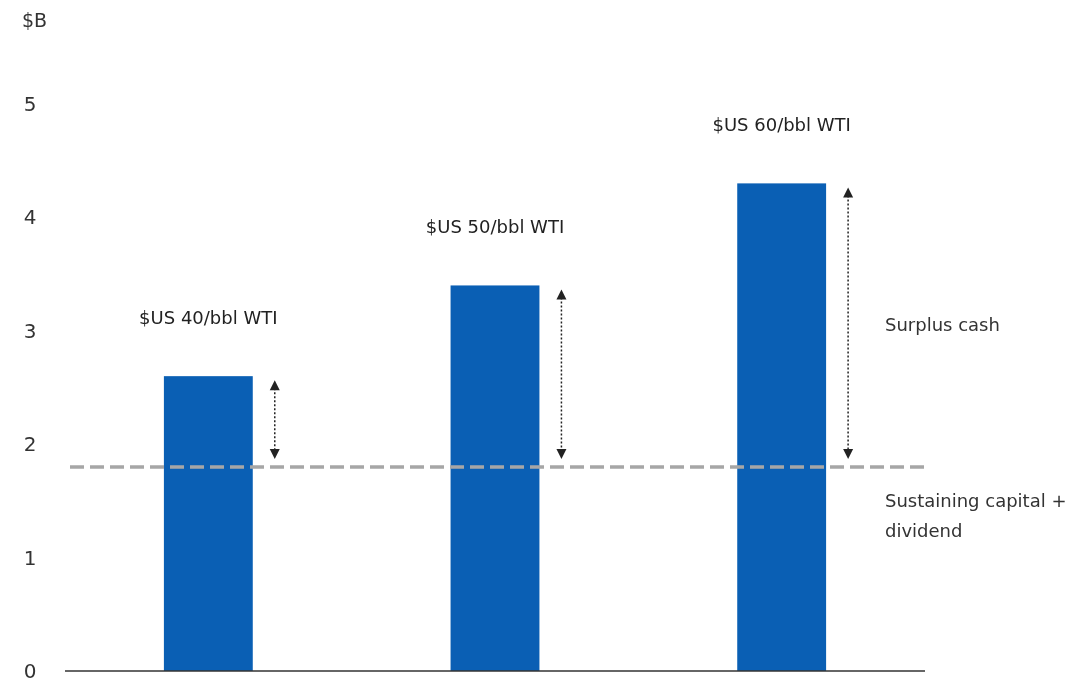  I want to click on x-tick-label: $US 50/bbl WTI, so click(495, 227).